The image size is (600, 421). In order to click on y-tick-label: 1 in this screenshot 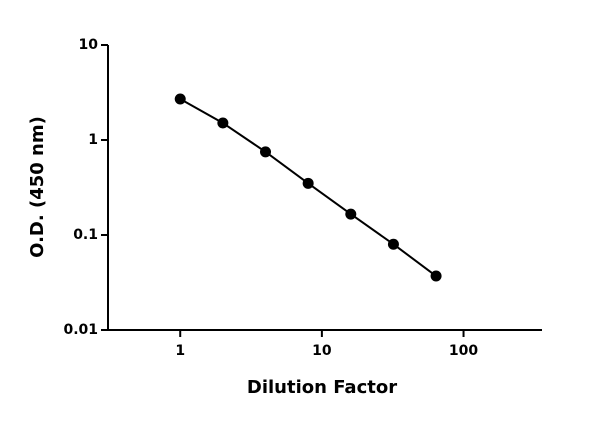, I will do `click(93, 140)`.